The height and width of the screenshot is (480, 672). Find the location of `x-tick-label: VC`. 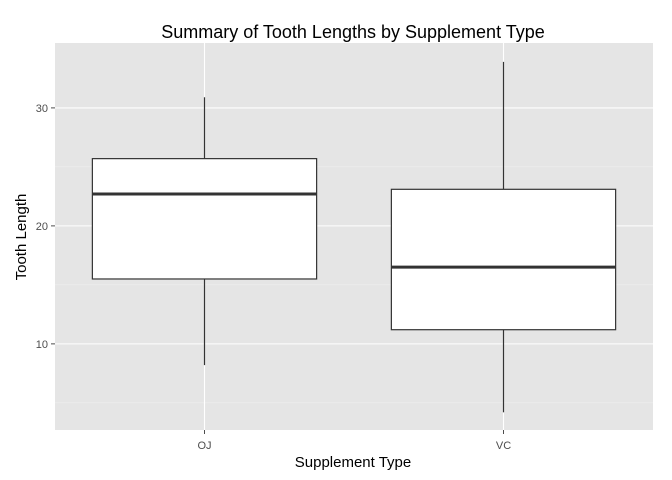

x-tick-label: VC is located at coordinates (503, 446).